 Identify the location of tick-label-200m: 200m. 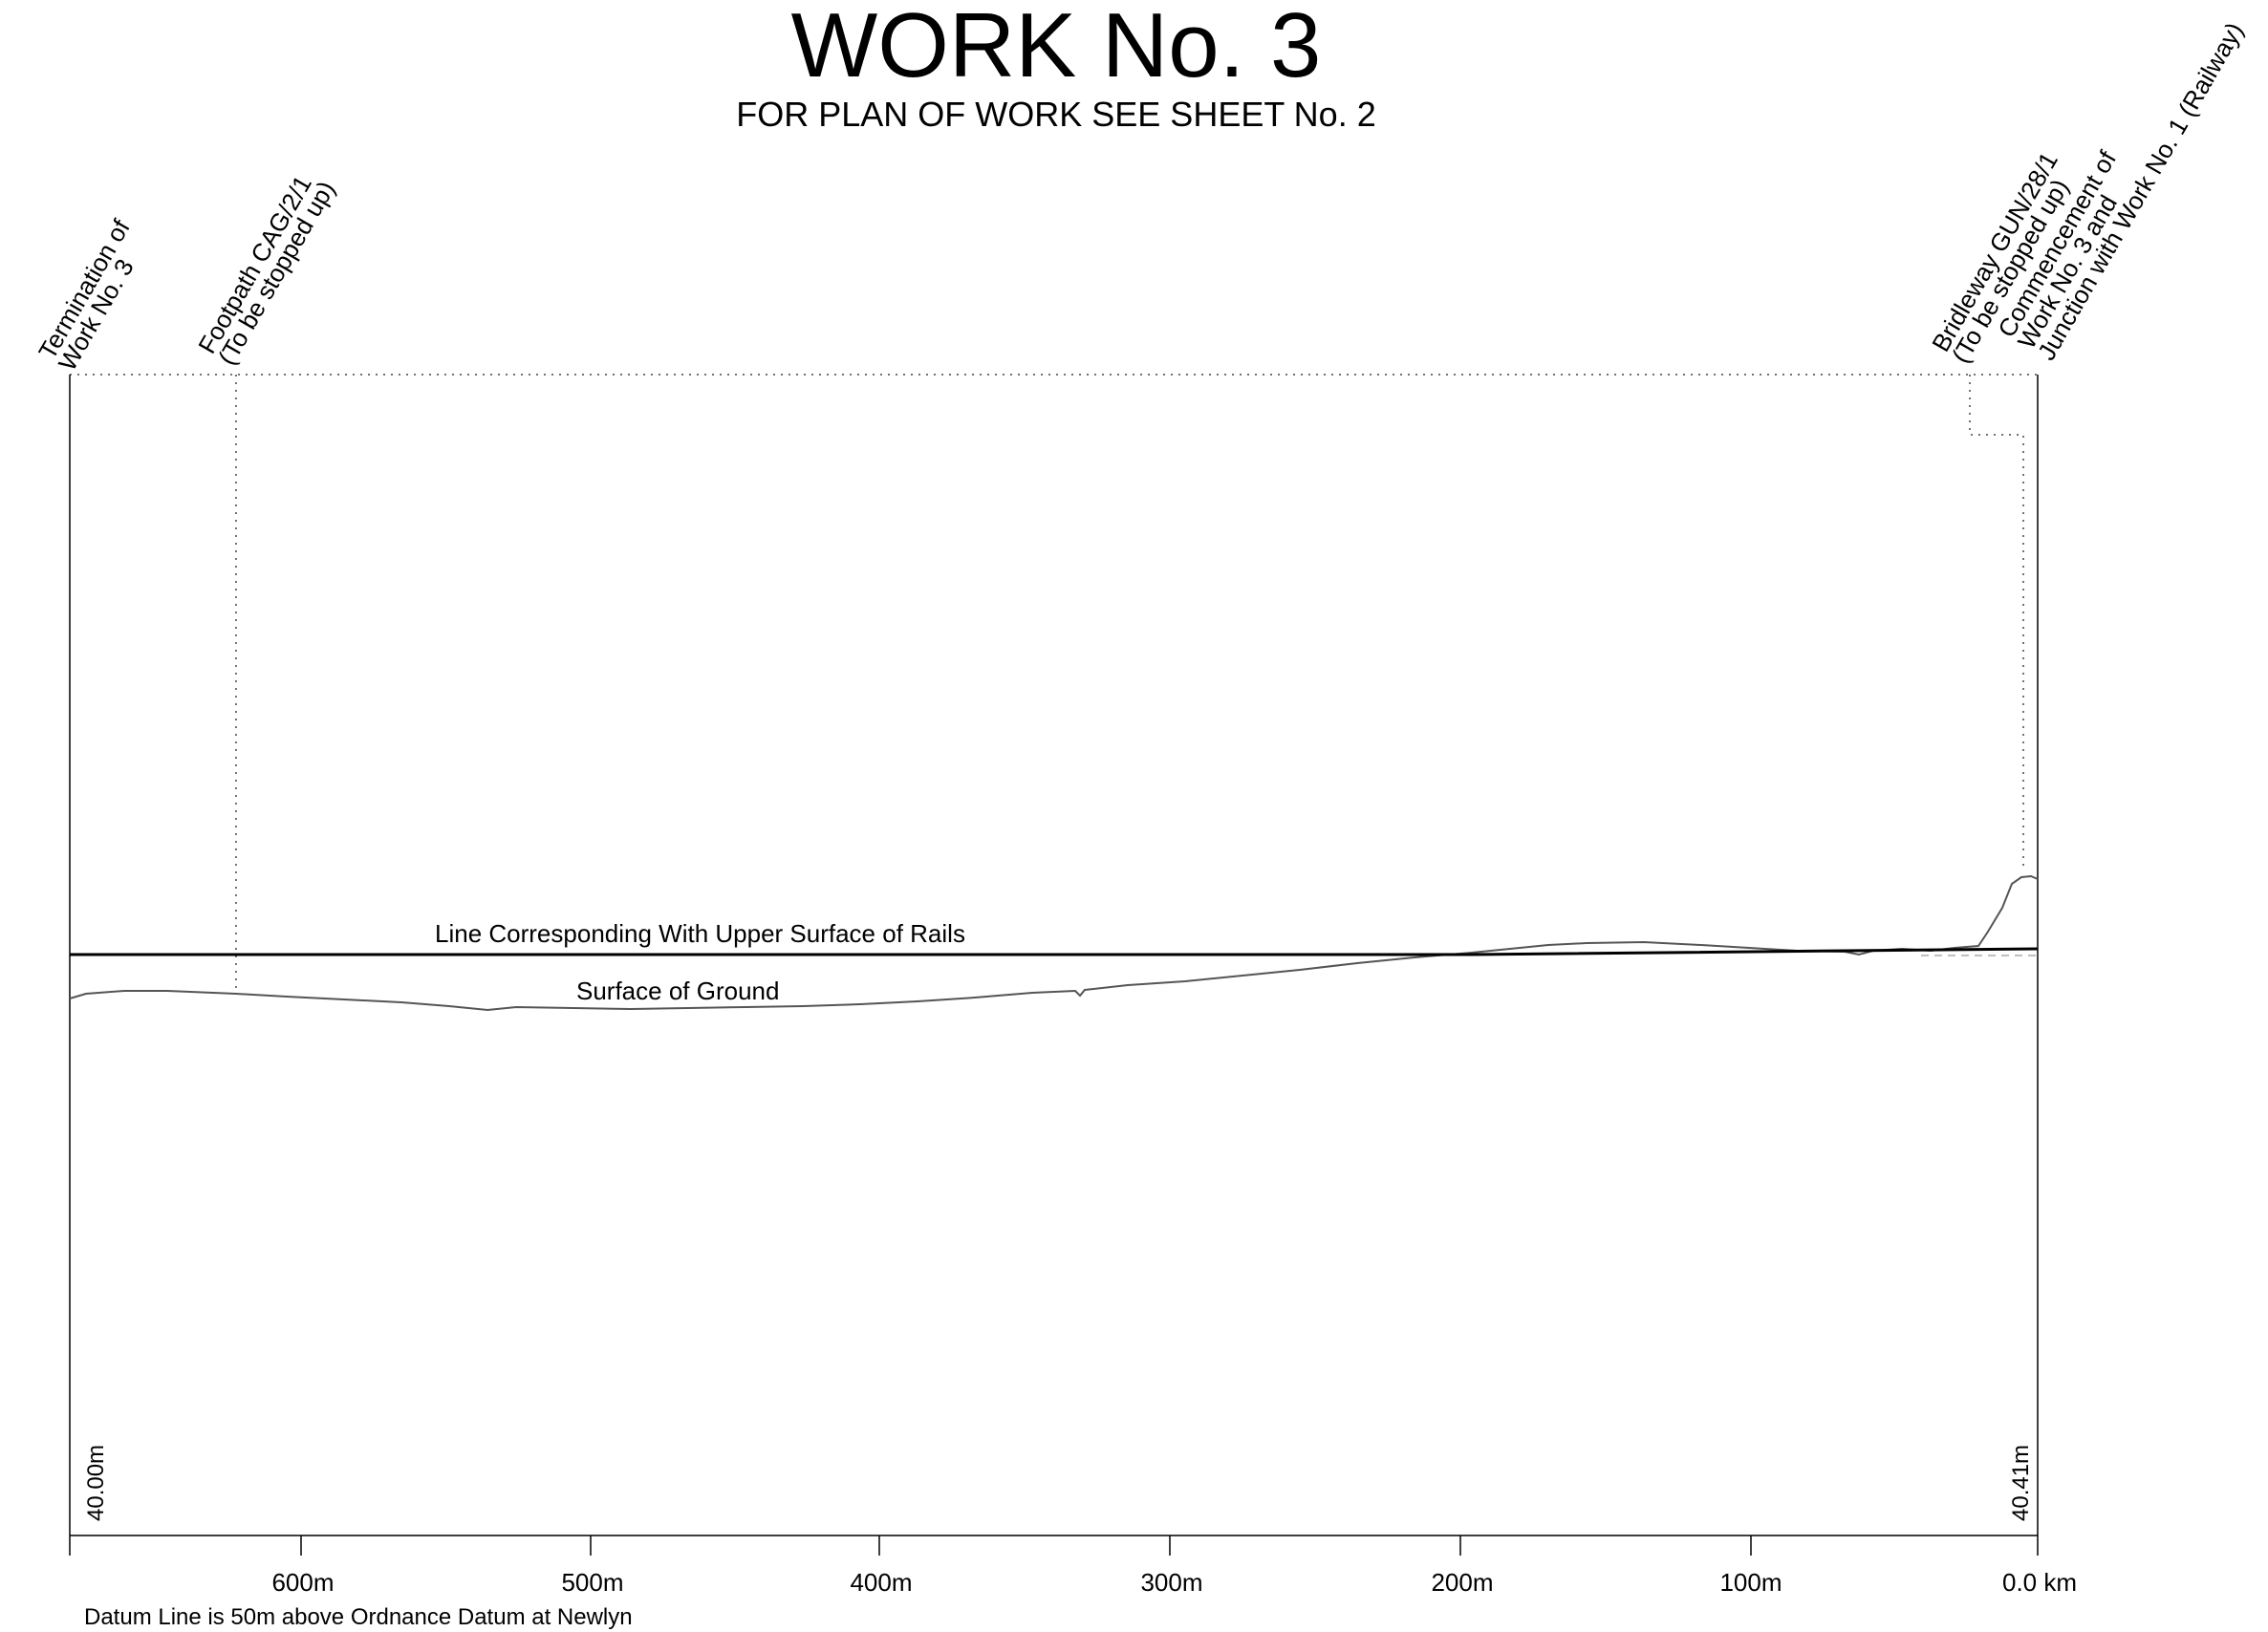
(1462, 1582).